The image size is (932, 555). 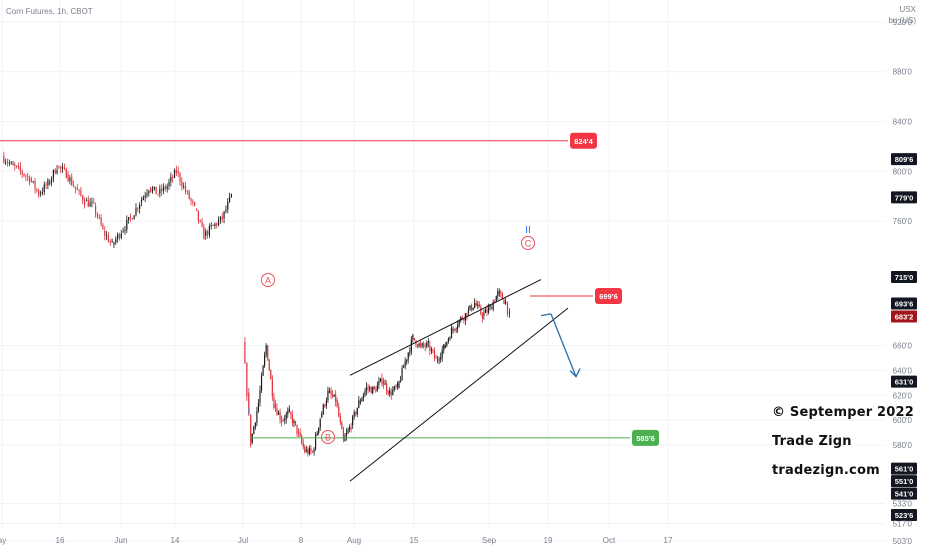 What do you see at coordinates (49, 11) in the screenshot?
I see `chart-title: Corn Futures, 1h, CBOT` at bounding box center [49, 11].